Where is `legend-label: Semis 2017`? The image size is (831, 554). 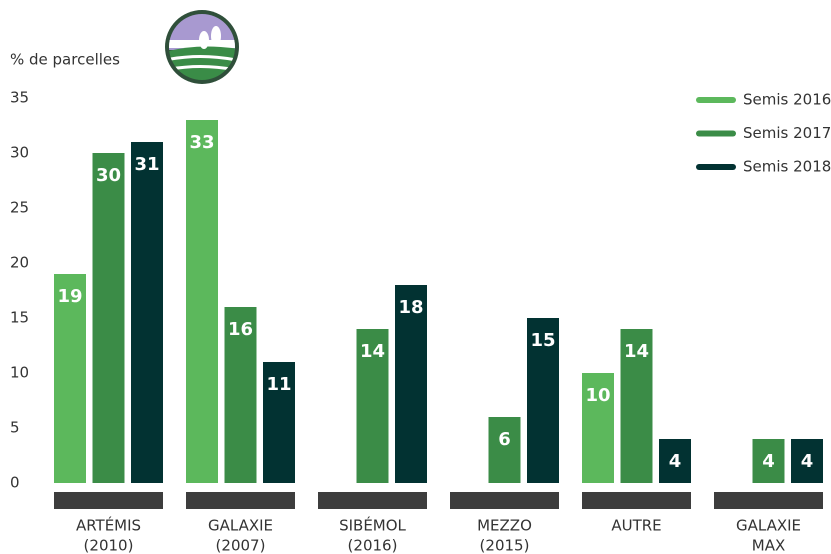
legend-label: Semis 2017 is located at coordinates (787, 133).